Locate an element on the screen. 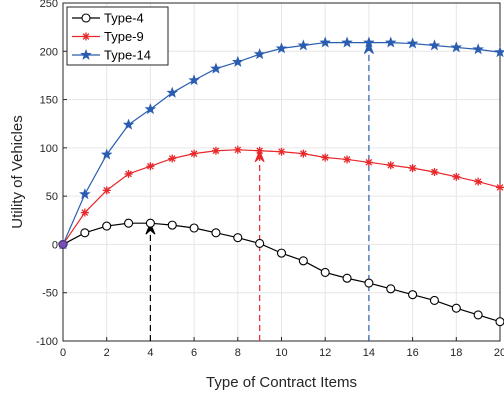  legend: Type-4 Type-9 Type-14 is located at coordinates (117, 36).